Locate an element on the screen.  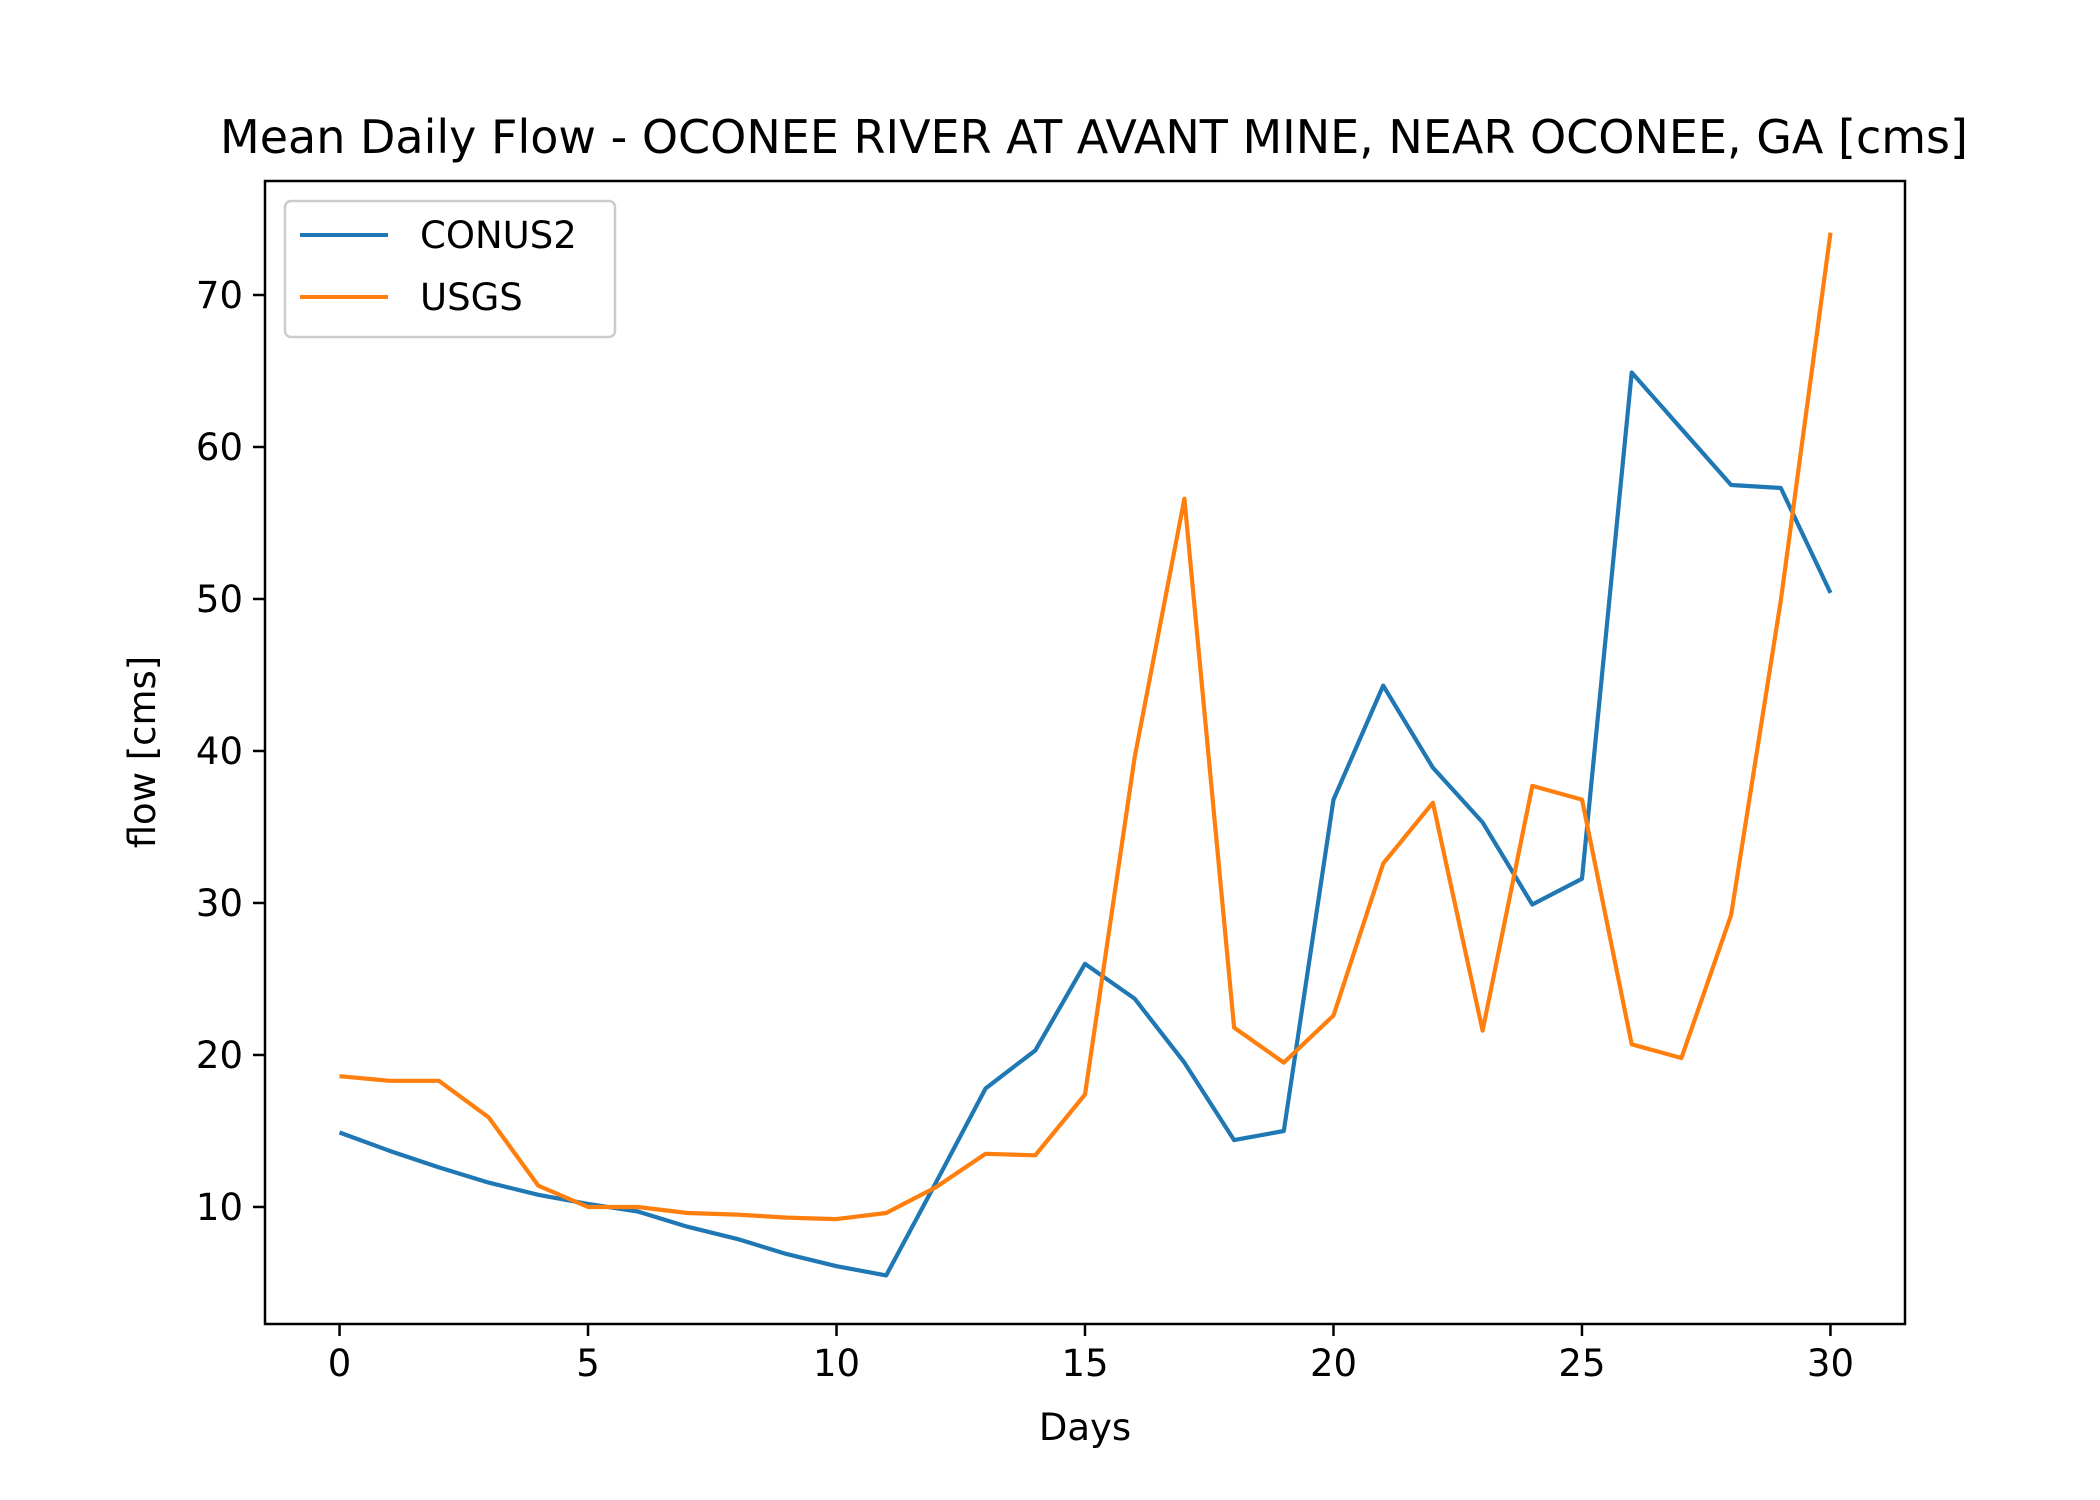
y-tick-label: 10 is located at coordinates (219, 1207).